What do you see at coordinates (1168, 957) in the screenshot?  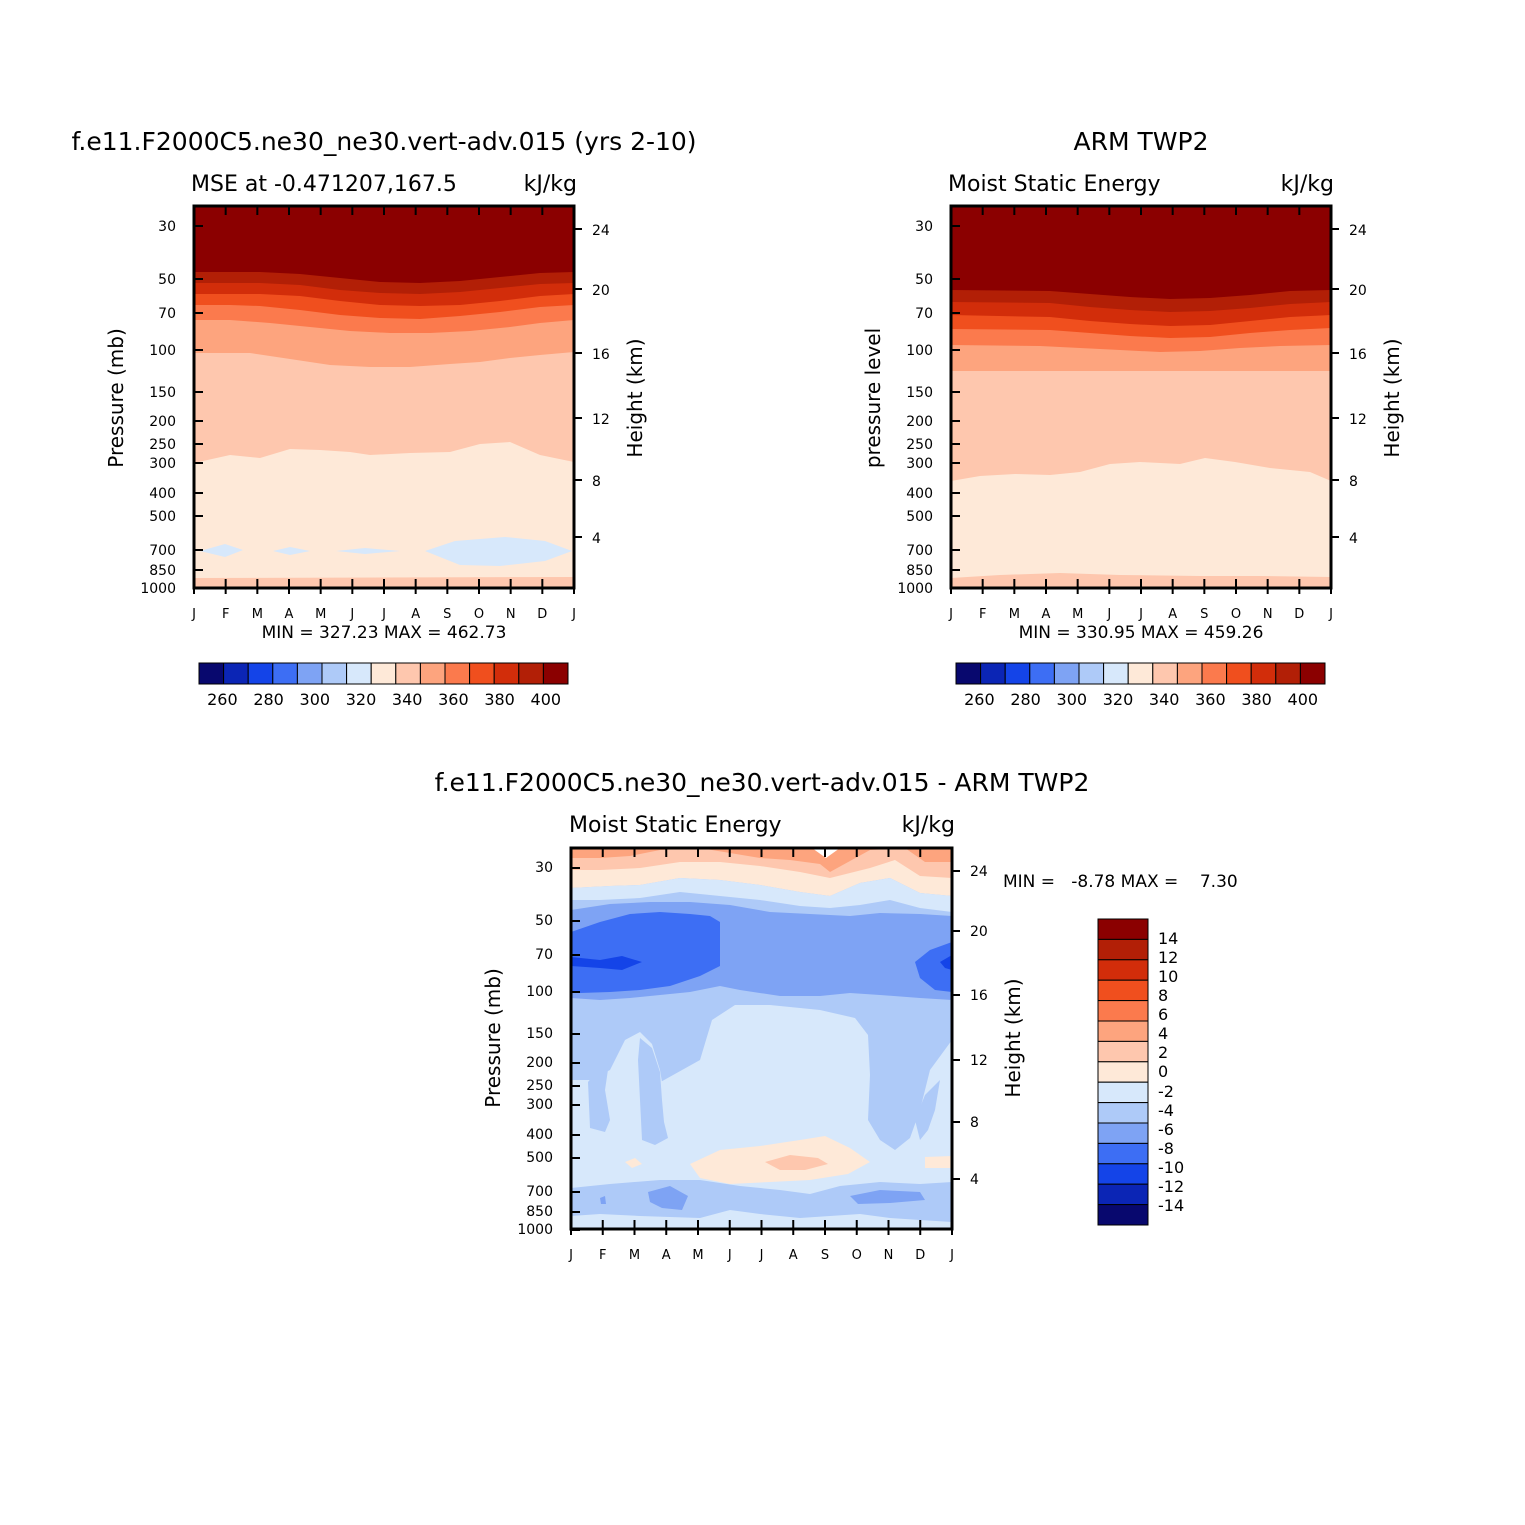 I see `colorbar-label: 12` at bounding box center [1168, 957].